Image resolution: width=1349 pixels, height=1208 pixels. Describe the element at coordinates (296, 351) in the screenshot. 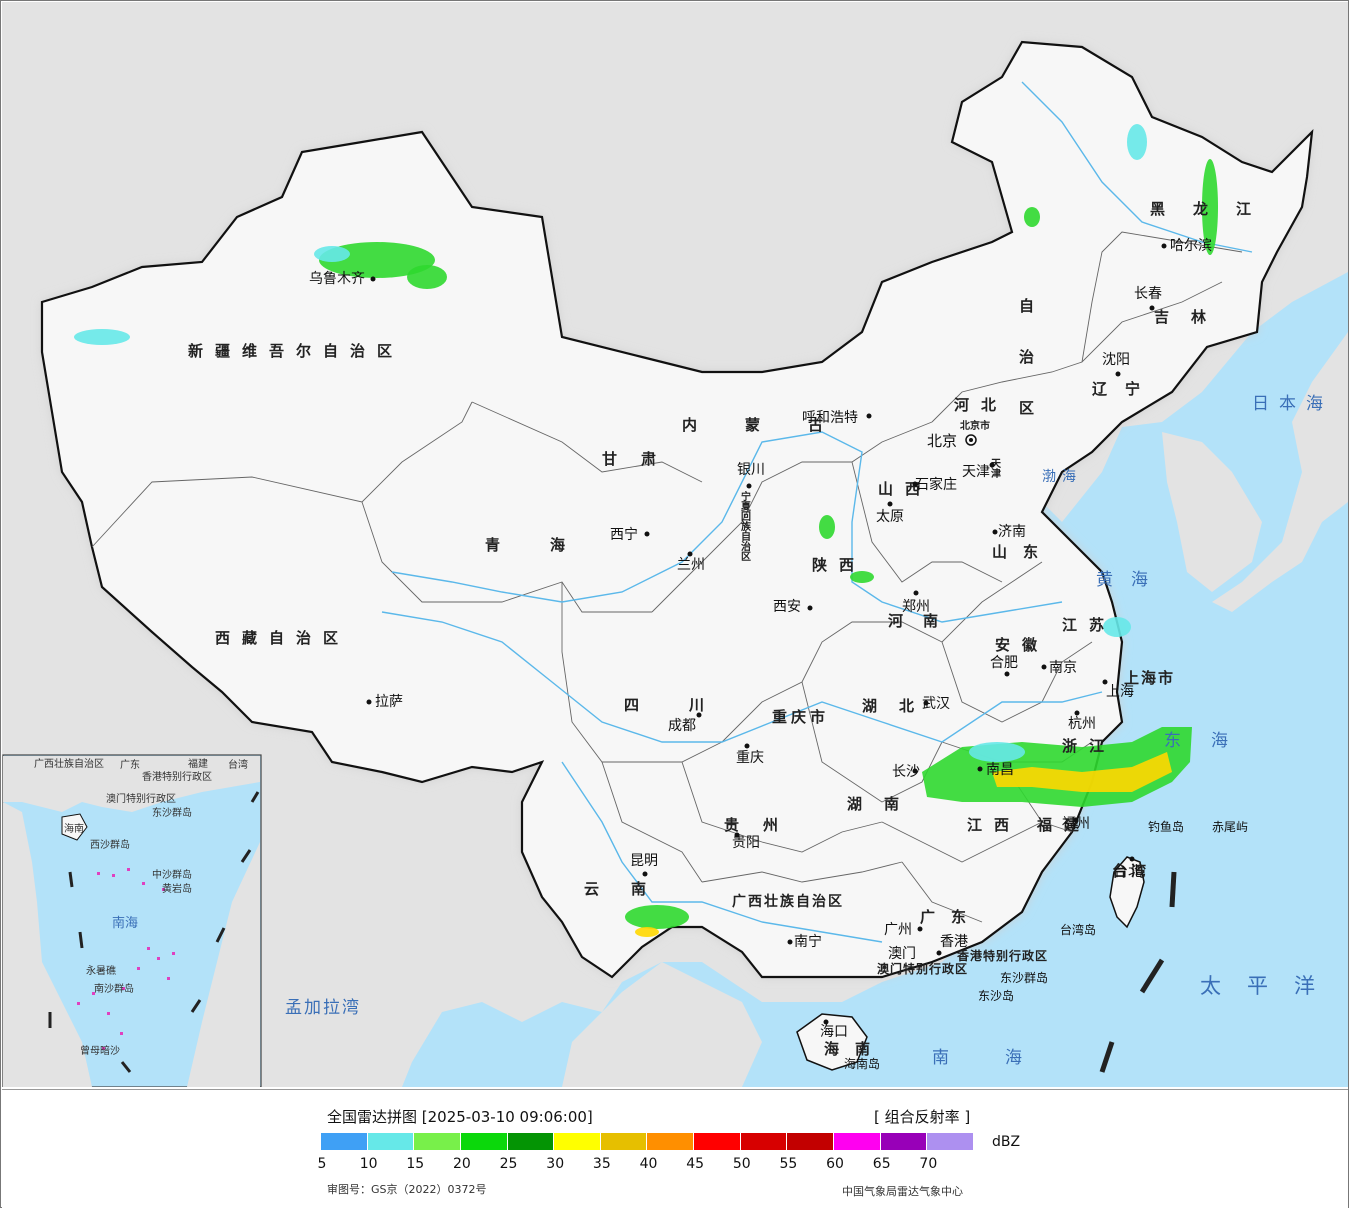

I see `province-label: 新疆维吾尔自治区` at that location.